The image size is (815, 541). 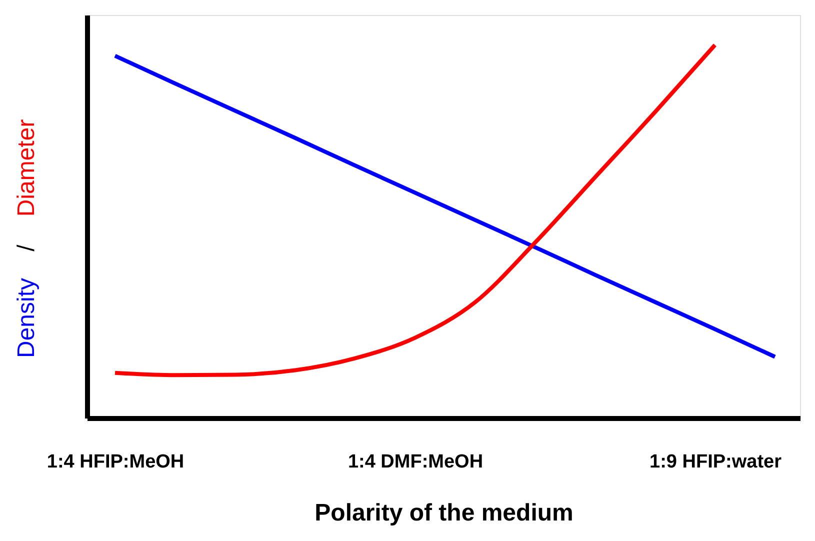 I want to click on text: Density, so click(x=26, y=318).